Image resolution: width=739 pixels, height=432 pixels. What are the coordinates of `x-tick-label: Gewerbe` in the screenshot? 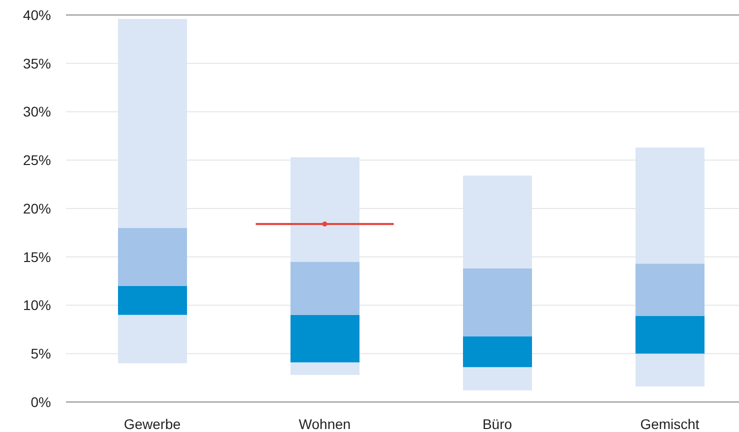 It's located at (152, 424).